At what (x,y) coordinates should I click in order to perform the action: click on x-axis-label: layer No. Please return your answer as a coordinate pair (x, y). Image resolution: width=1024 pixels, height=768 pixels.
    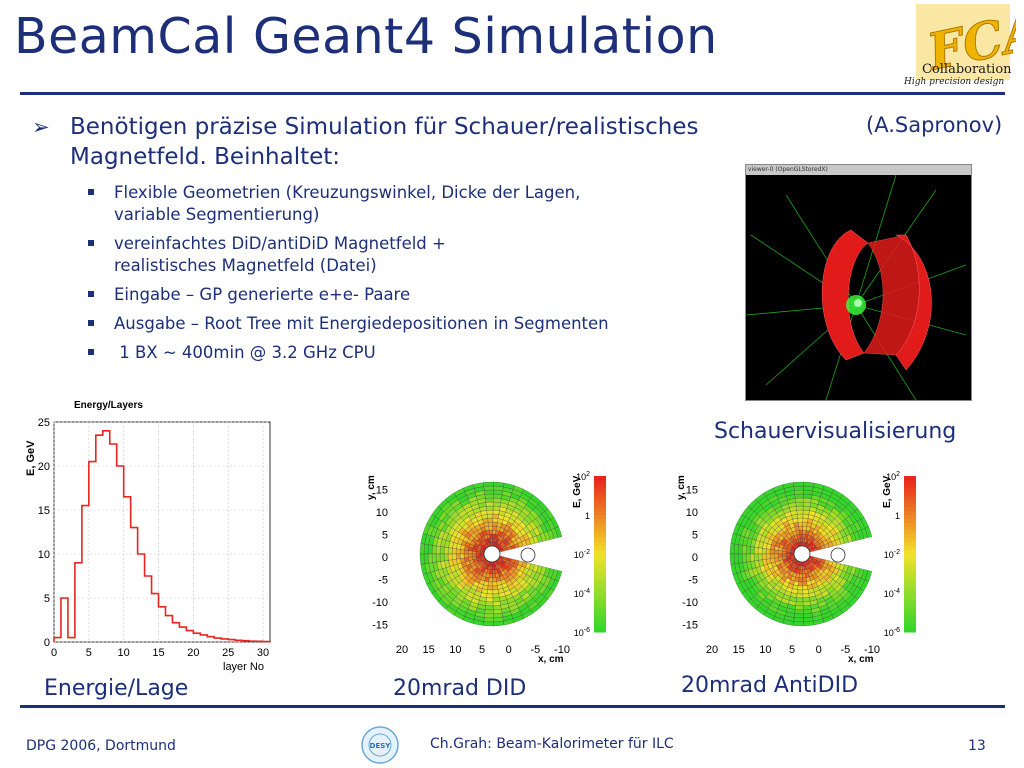
    Looking at the image, I should click on (243, 667).